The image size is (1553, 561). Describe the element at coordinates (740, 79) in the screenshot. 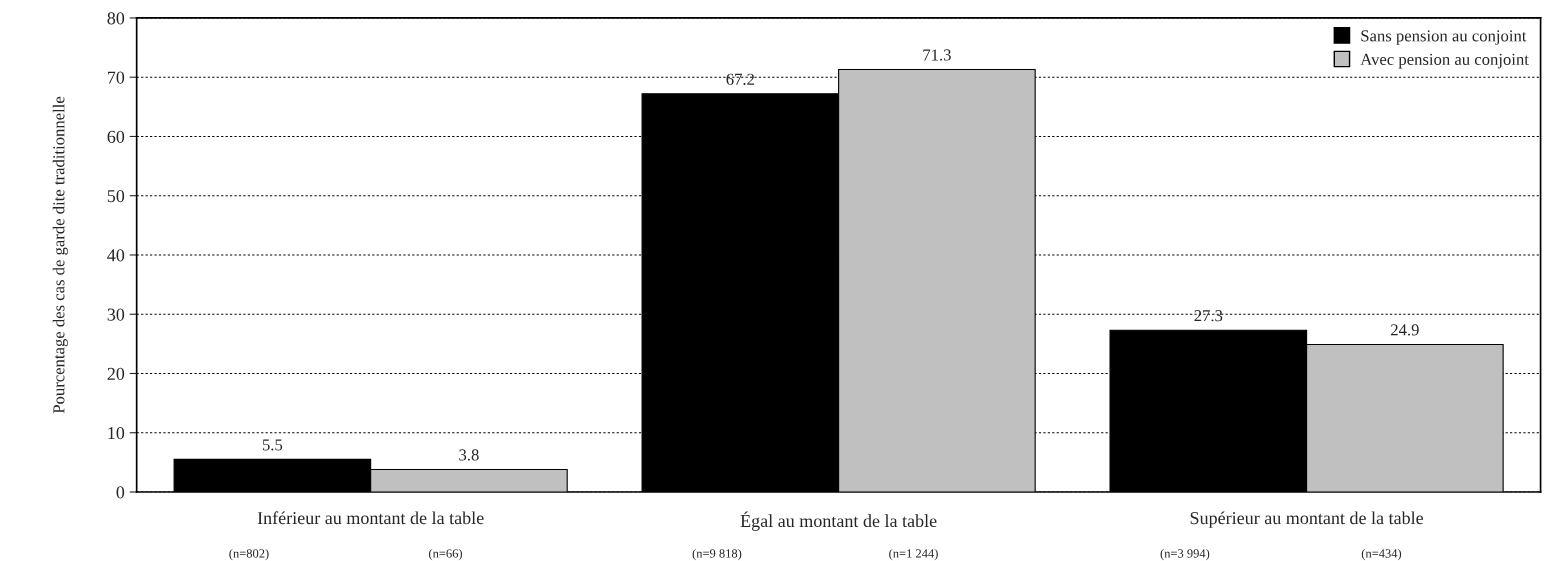

I see `data-label: 67.2` at that location.